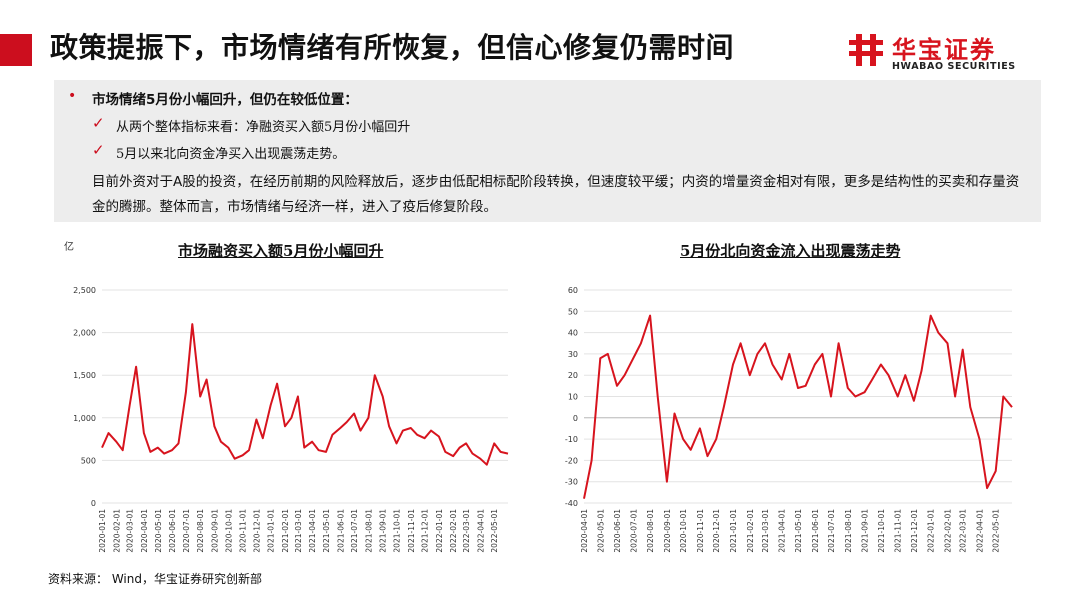  What do you see at coordinates (571, 460) in the screenshot?
I see `y-tick-label: -20` at bounding box center [571, 460].